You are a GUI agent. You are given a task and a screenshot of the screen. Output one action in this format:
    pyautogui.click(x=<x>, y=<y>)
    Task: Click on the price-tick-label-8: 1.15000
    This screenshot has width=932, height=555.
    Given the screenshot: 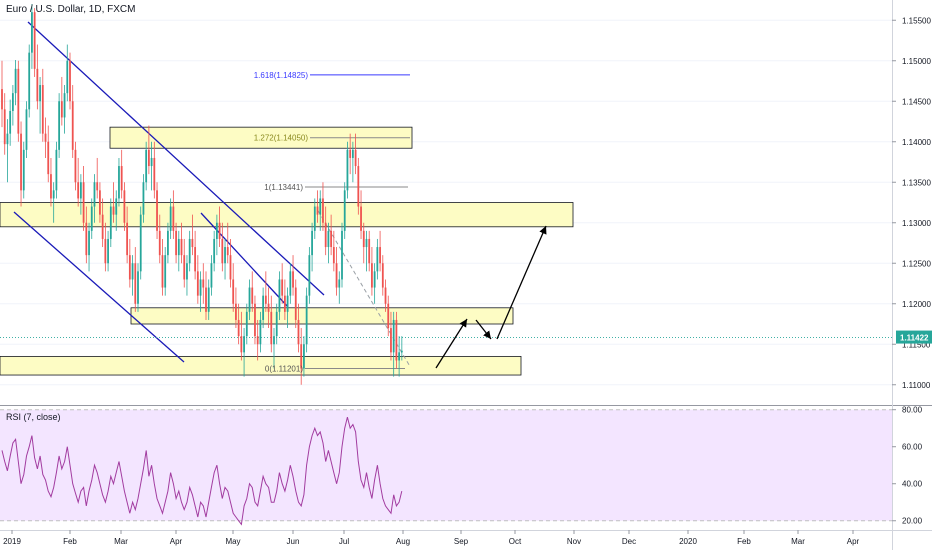 What is the action you would take?
    pyautogui.click(x=916, y=61)
    